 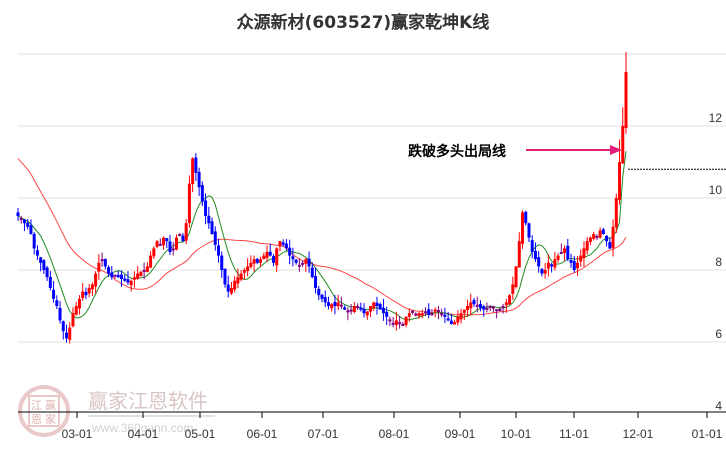 What do you see at coordinates (142, 428) in the screenshot?
I see `watermark-url: www.360gann.com` at bounding box center [142, 428].